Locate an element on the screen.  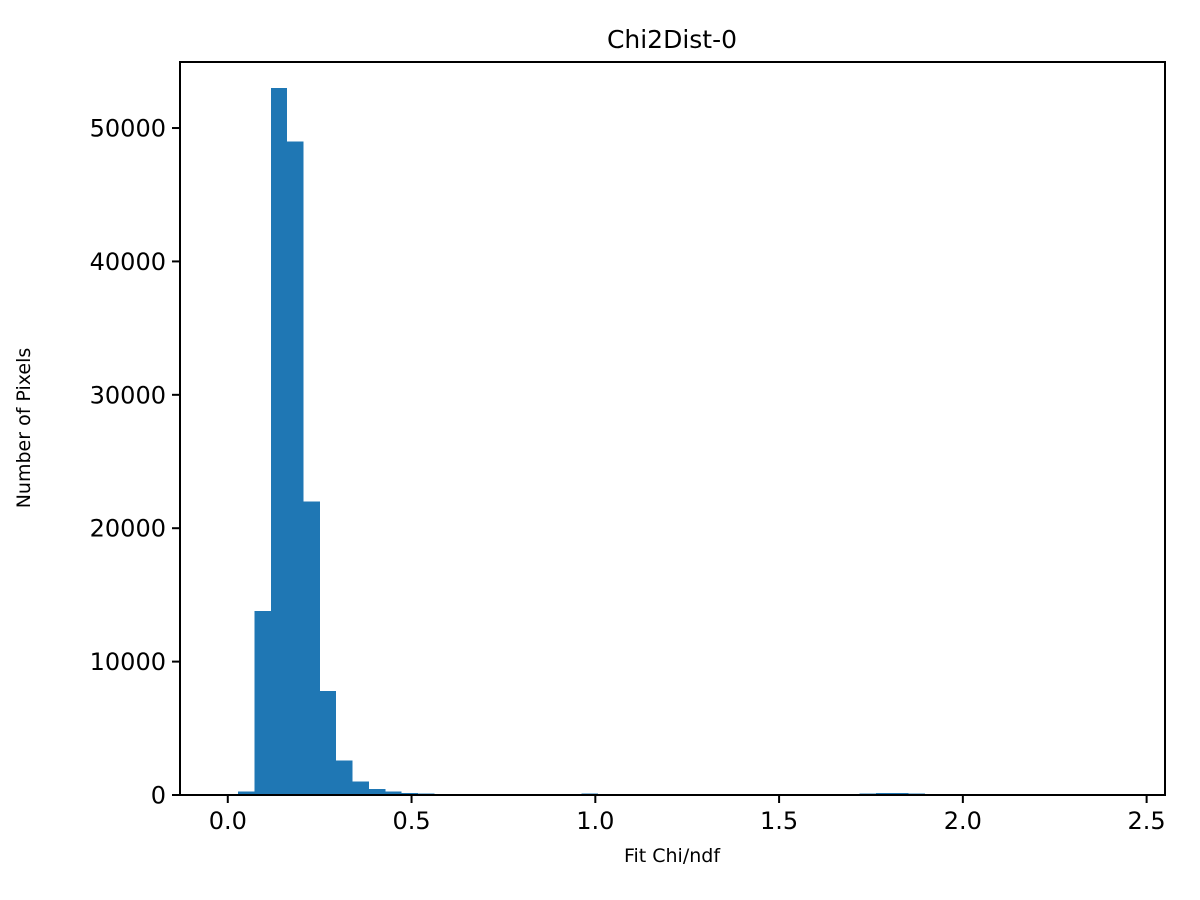
x-tick-label: 1.0 is located at coordinates (595, 821).